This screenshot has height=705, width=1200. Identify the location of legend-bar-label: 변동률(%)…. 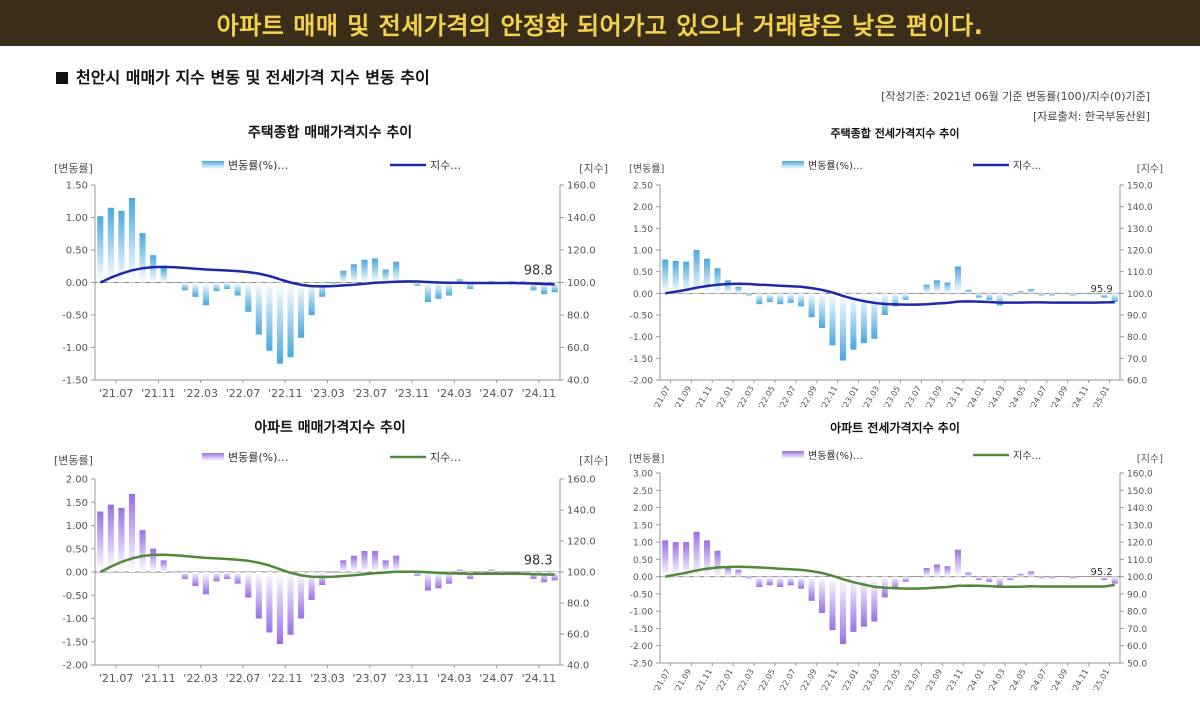
(835, 166).